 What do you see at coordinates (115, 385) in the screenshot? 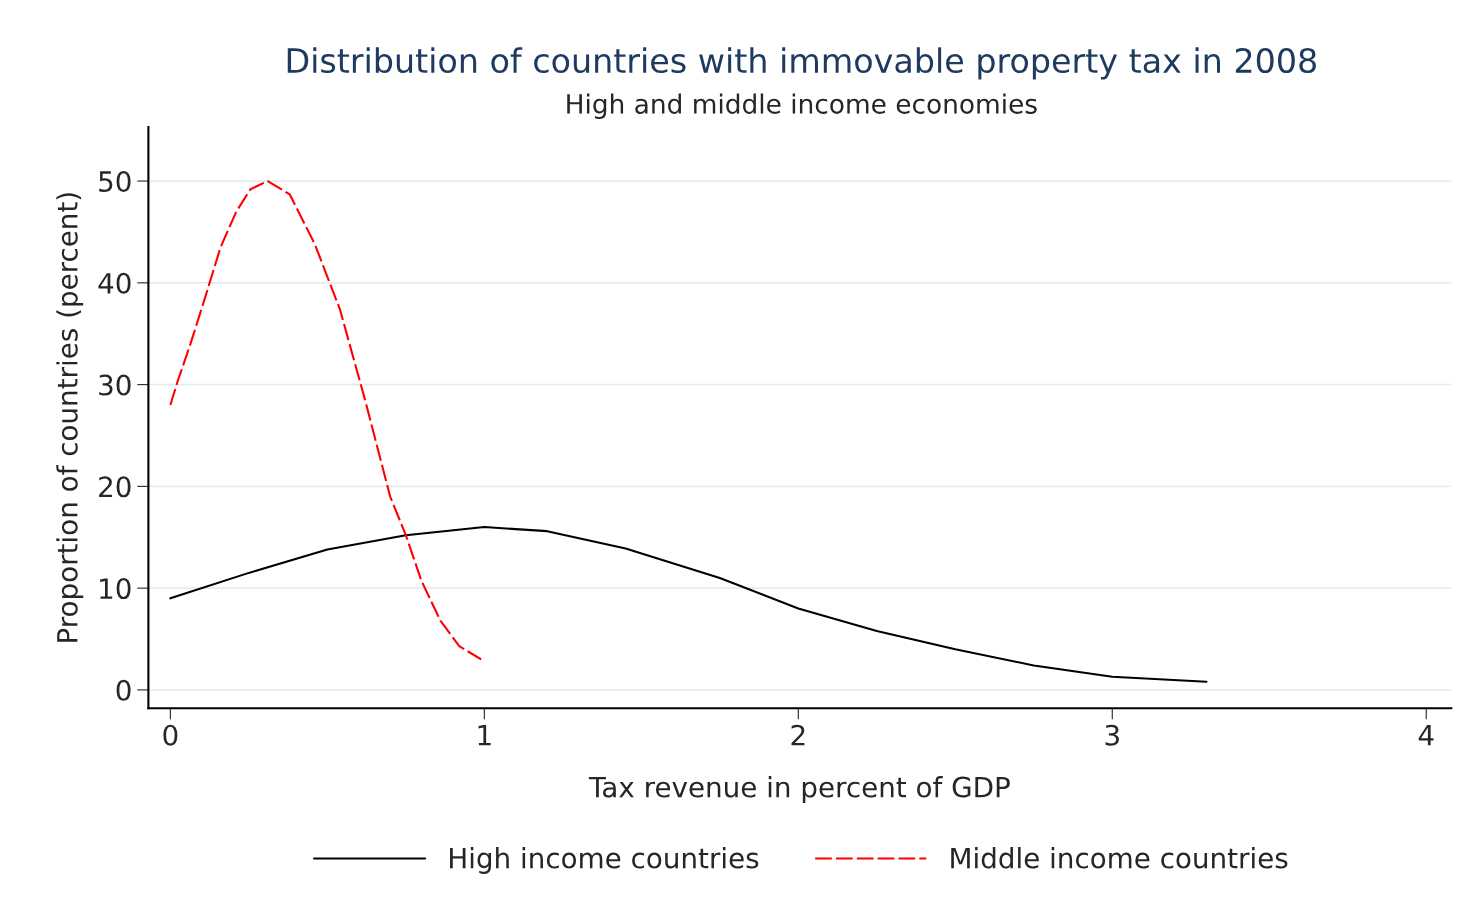
I see `y-tick-label: 30` at bounding box center [115, 385].